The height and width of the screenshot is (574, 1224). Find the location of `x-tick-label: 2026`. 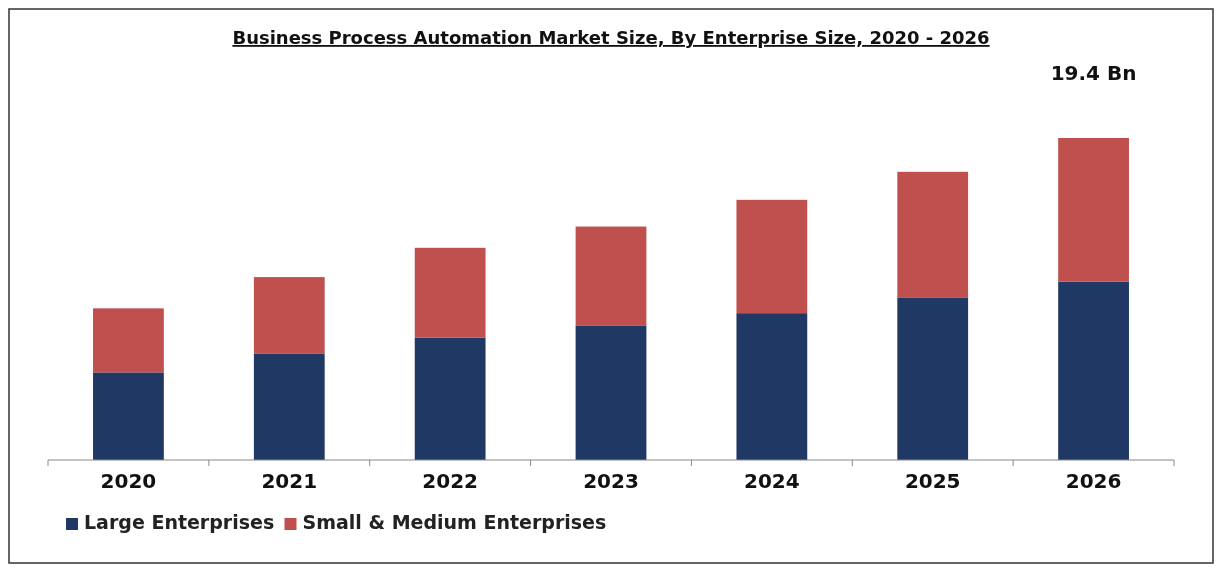

x-tick-label: 2026 is located at coordinates (1093, 481).